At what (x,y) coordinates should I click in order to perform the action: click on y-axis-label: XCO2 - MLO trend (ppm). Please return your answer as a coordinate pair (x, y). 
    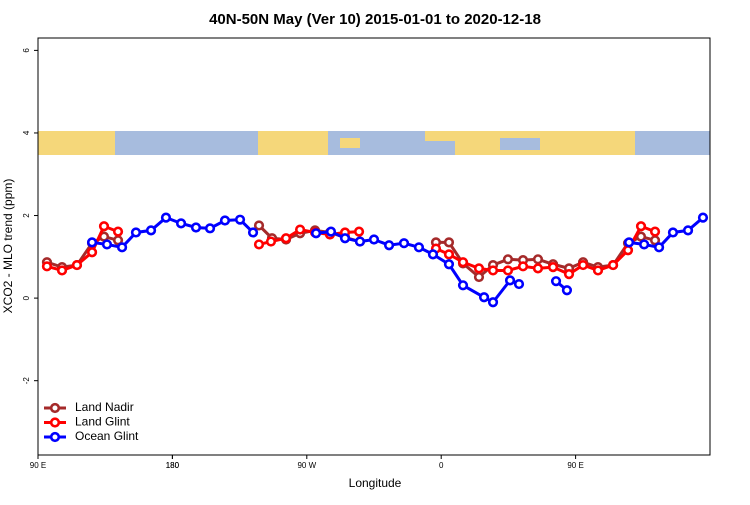
    Looking at the image, I should click on (8, 246).